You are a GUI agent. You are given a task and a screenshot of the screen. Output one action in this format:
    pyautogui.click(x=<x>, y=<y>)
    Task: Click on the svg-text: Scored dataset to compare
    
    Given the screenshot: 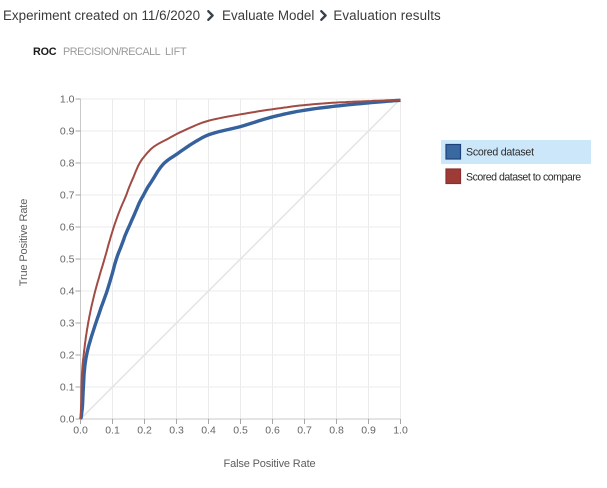 What is the action you would take?
    pyautogui.click(x=523, y=178)
    